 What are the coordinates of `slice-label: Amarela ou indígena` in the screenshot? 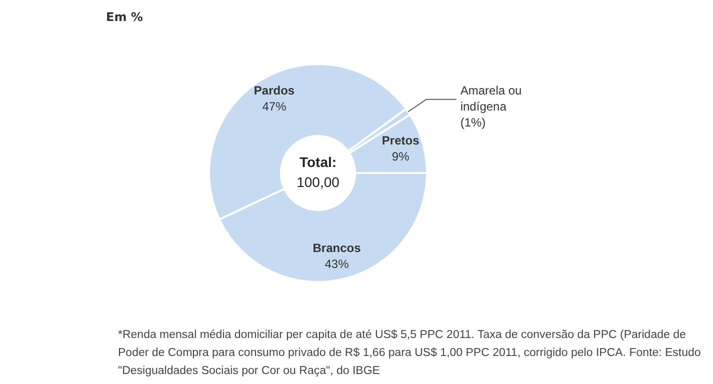 It's located at (491, 99).